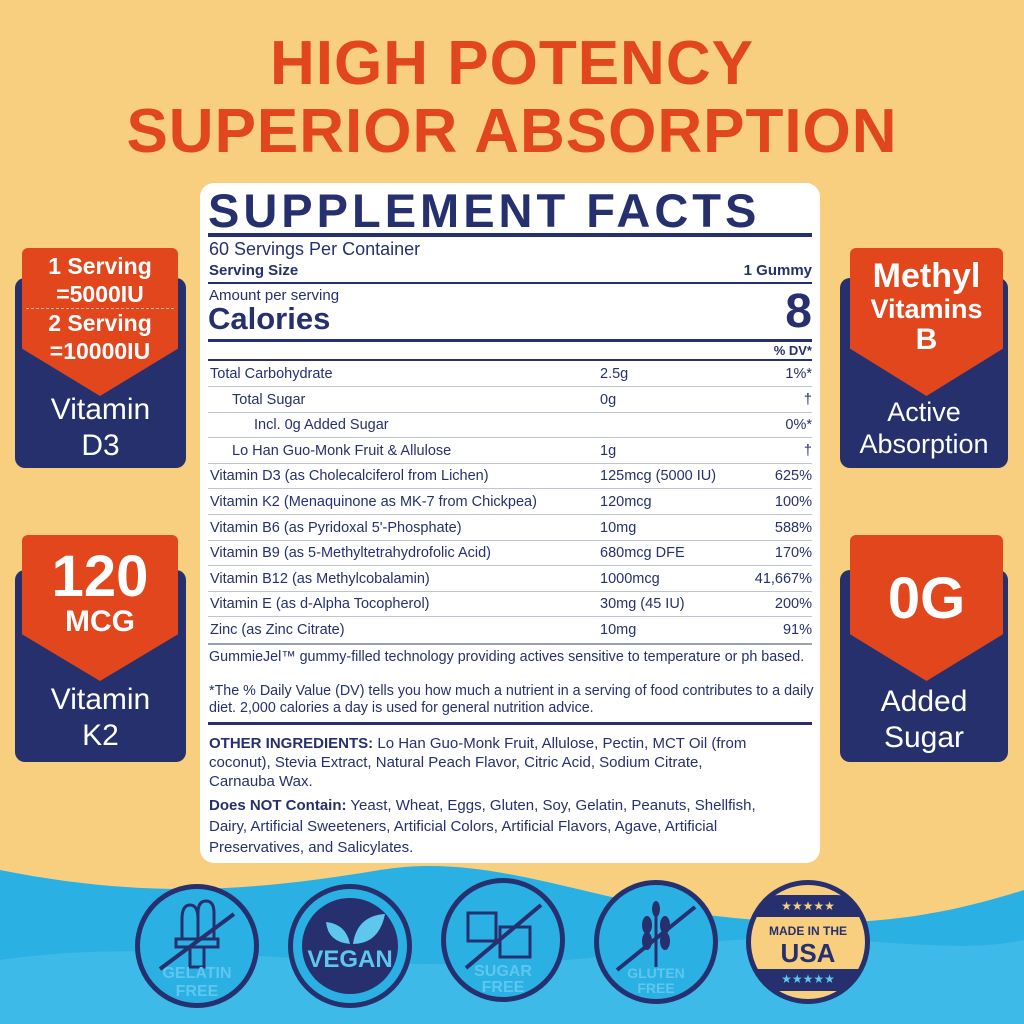 The height and width of the screenshot is (1024, 1024). I want to click on stars: ★★★★★, so click(808, 906).